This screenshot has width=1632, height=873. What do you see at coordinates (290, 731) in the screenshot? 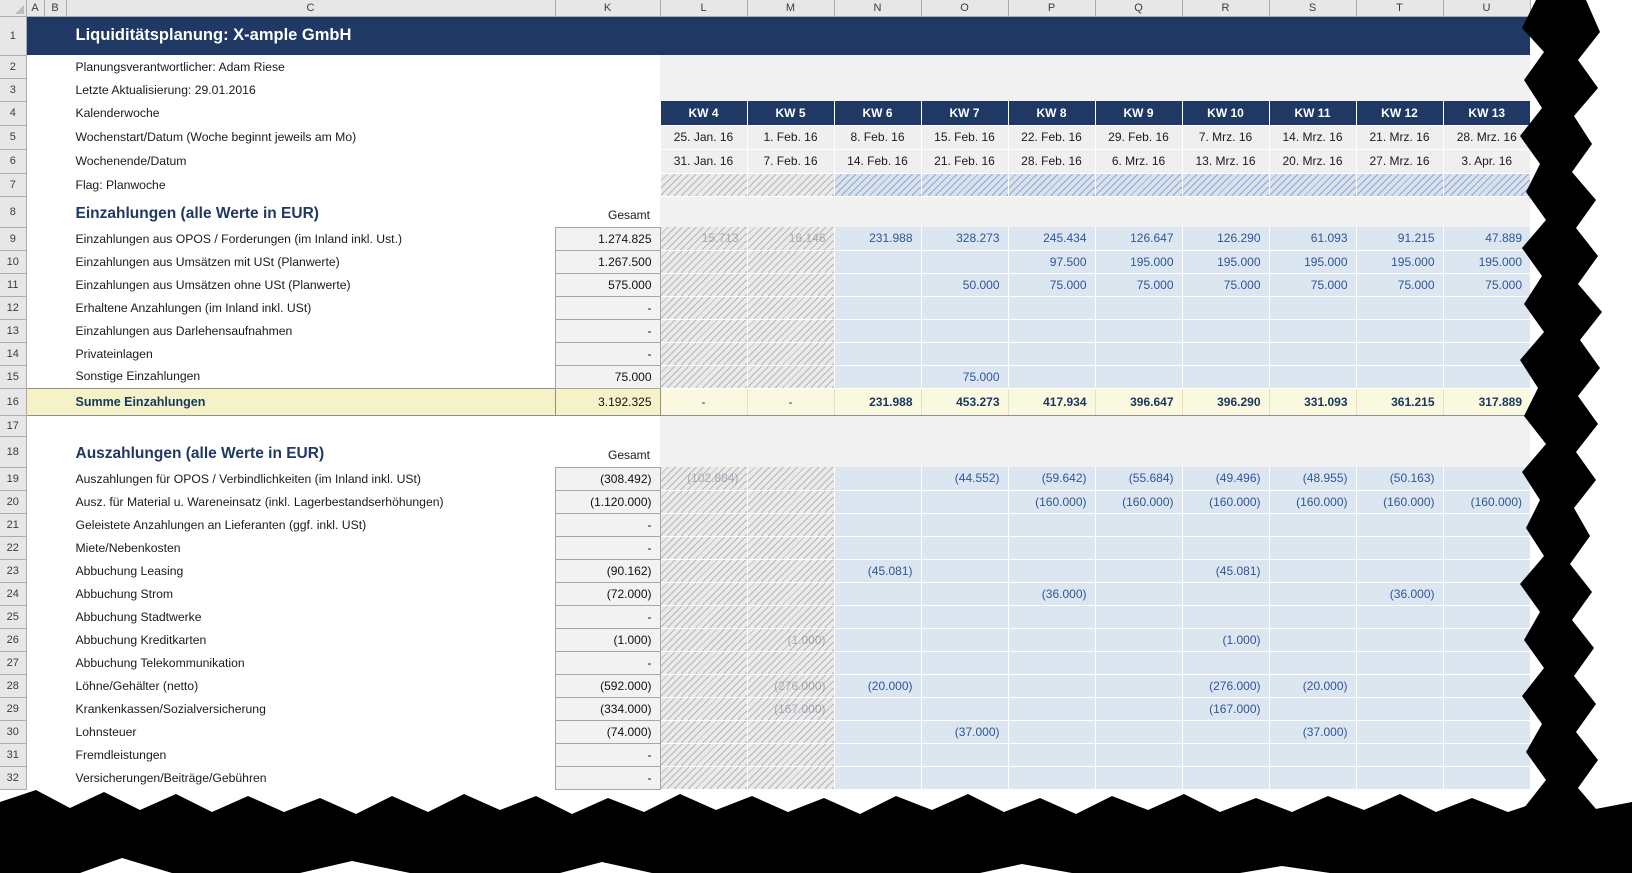
I see `row-label-30: Lohnsteuer` at bounding box center [290, 731].